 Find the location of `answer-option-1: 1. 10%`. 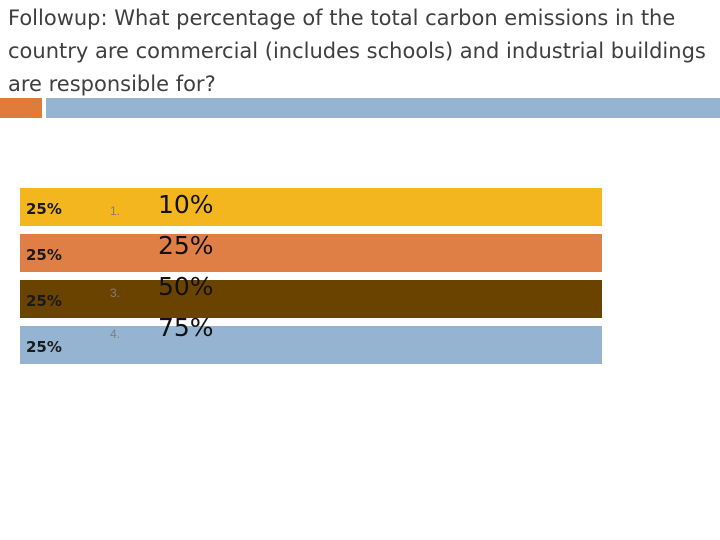

answer-option-1: 1. 10% is located at coordinates (210, 213).